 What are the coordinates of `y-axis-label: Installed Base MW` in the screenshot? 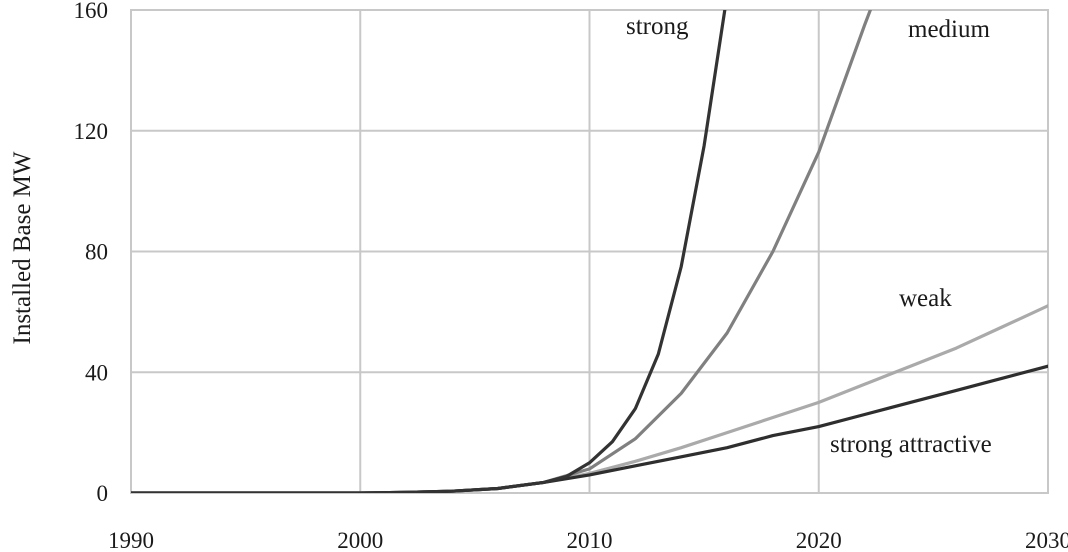 It's located at (22, 247).